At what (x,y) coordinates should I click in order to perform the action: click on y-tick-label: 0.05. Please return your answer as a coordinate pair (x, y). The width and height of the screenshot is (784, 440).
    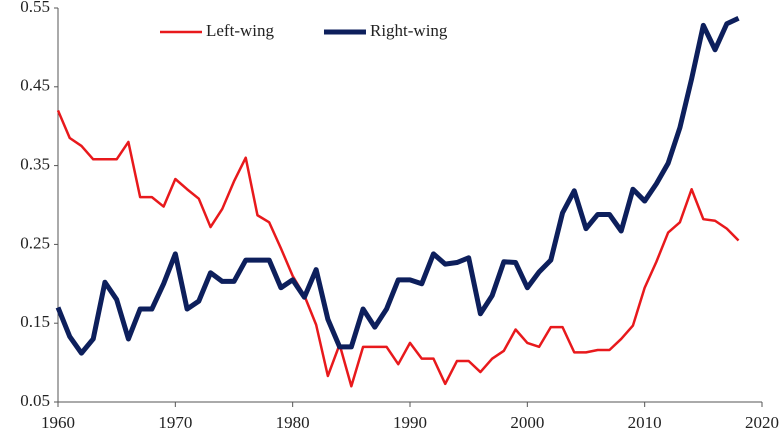
    Looking at the image, I should click on (35, 400).